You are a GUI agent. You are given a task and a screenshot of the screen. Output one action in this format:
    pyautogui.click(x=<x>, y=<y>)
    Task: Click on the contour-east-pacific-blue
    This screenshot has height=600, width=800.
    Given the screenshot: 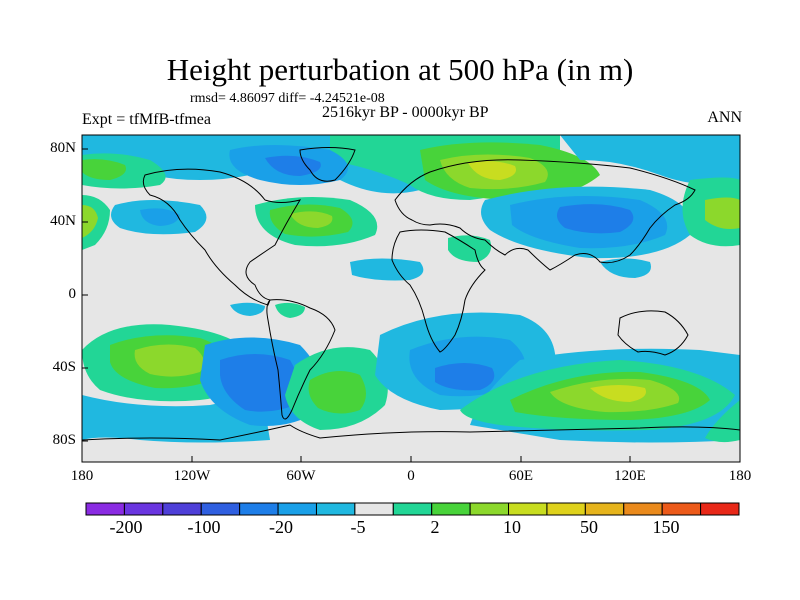 What is the action you would take?
    pyautogui.click(x=689, y=154)
    